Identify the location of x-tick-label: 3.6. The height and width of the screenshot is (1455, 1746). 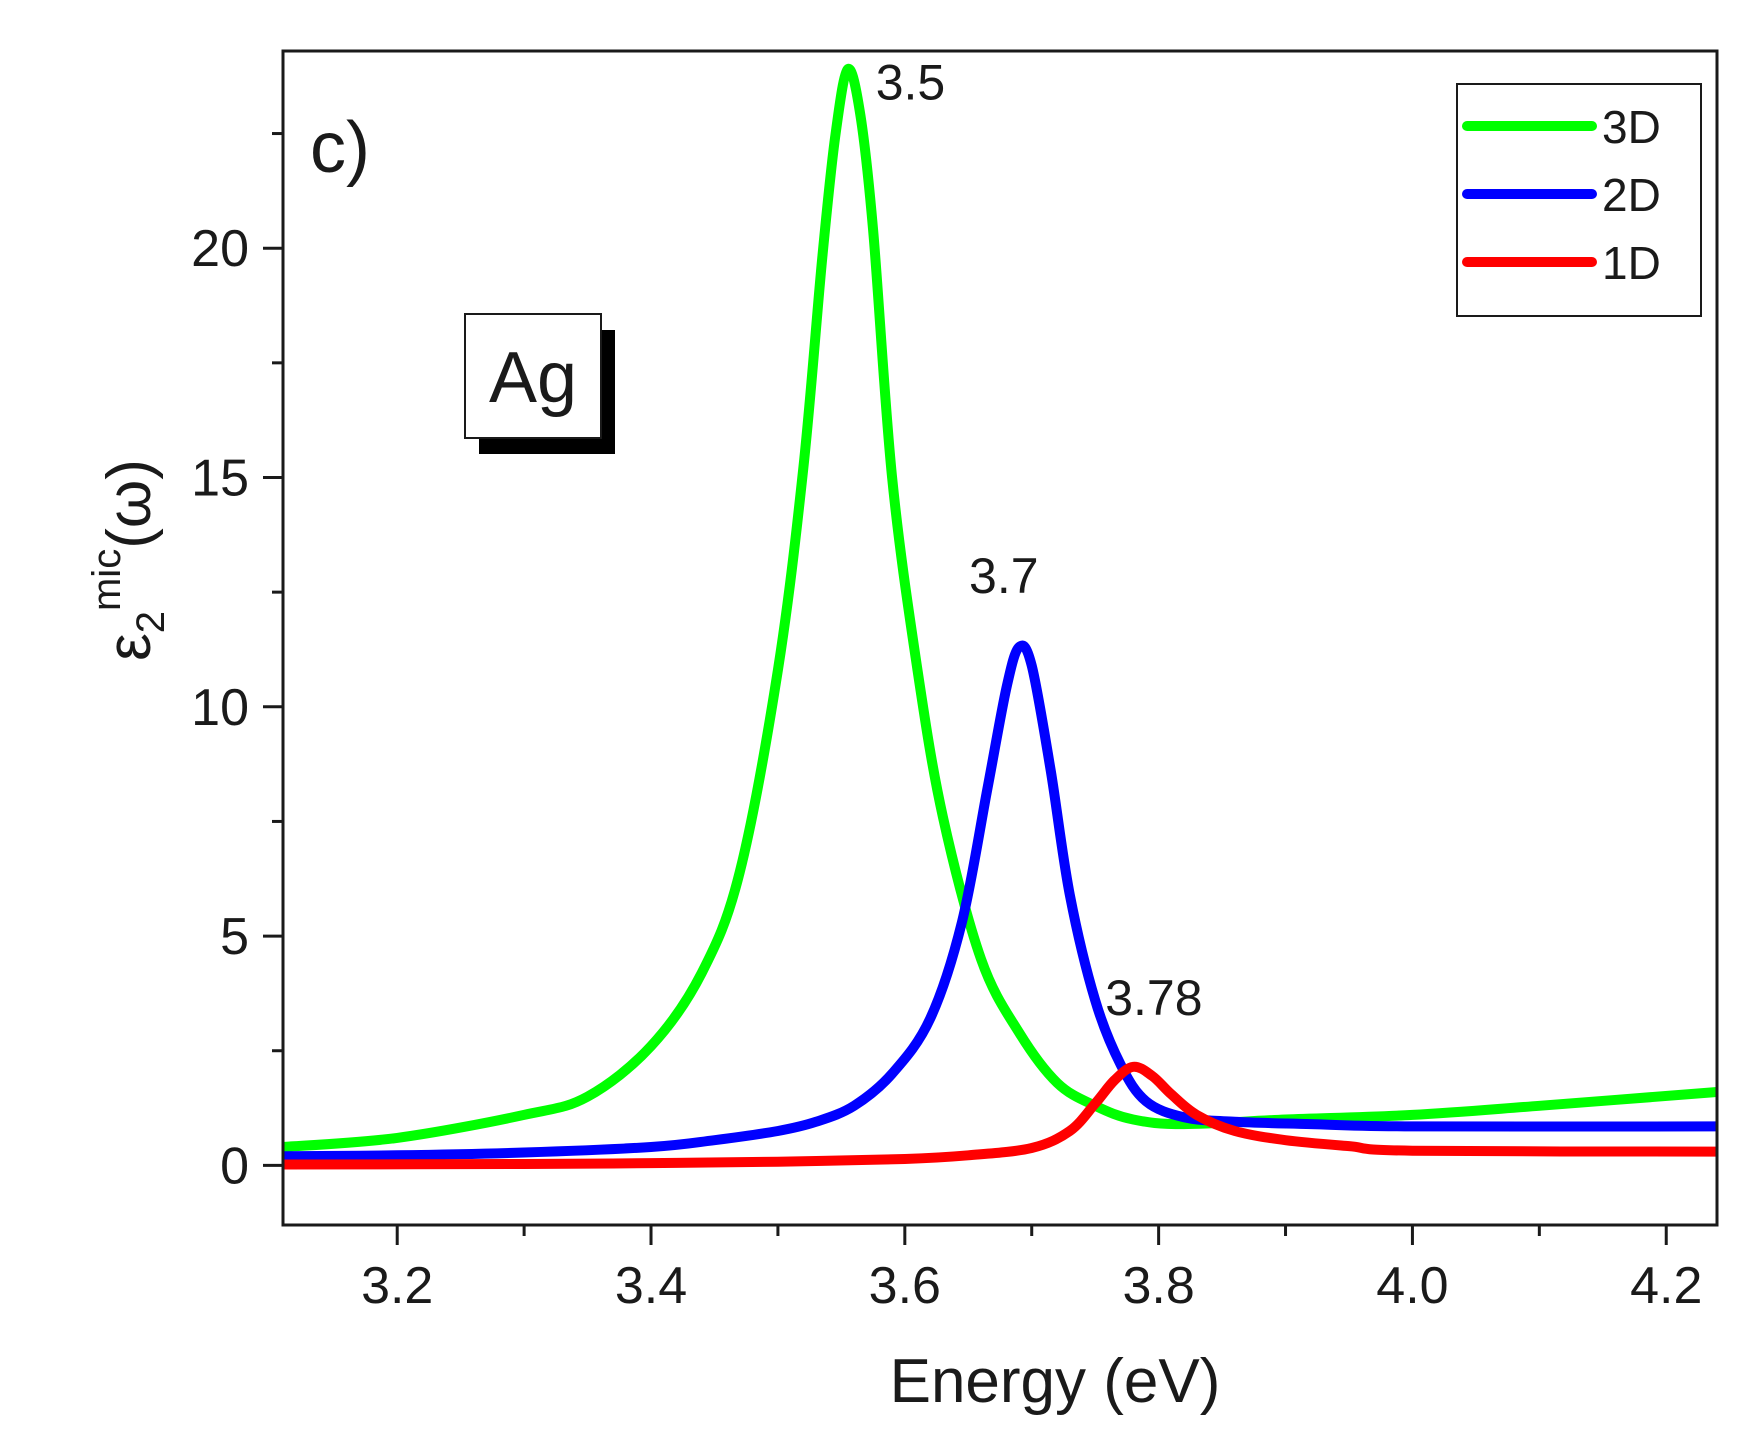
(905, 1286).